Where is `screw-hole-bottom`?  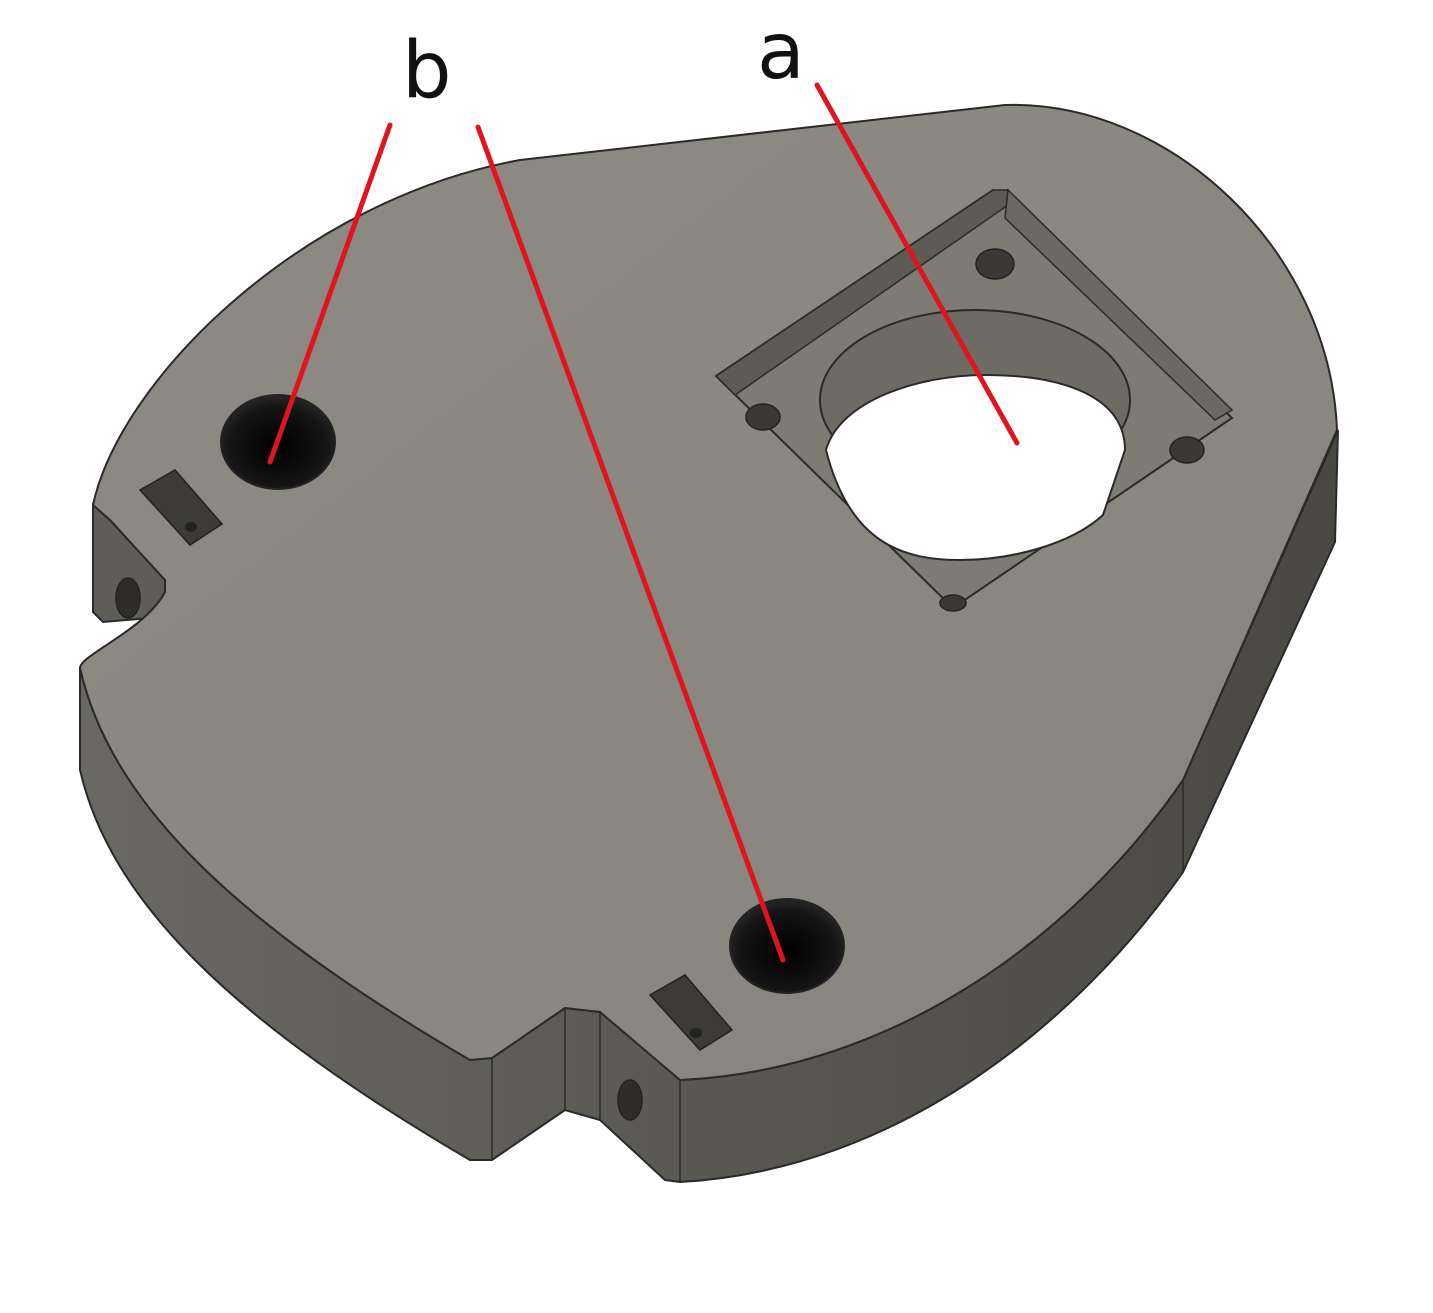 screw-hole-bottom is located at coordinates (953, 603).